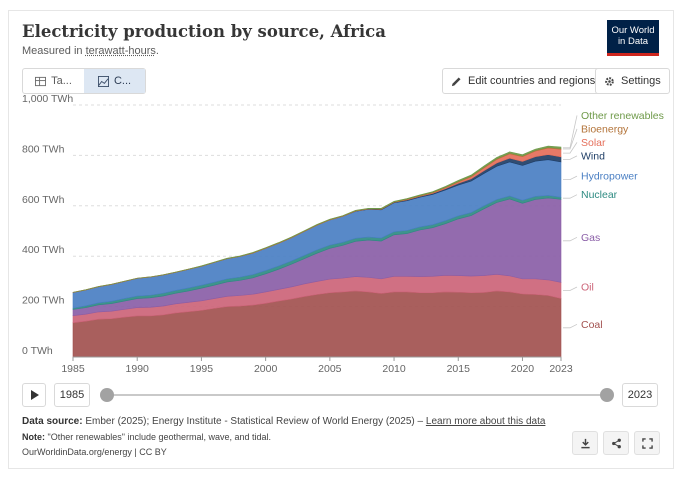 The height and width of the screenshot is (477, 682). What do you see at coordinates (561, 369) in the screenshot?
I see `x-tick-label: 2023` at bounding box center [561, 369].